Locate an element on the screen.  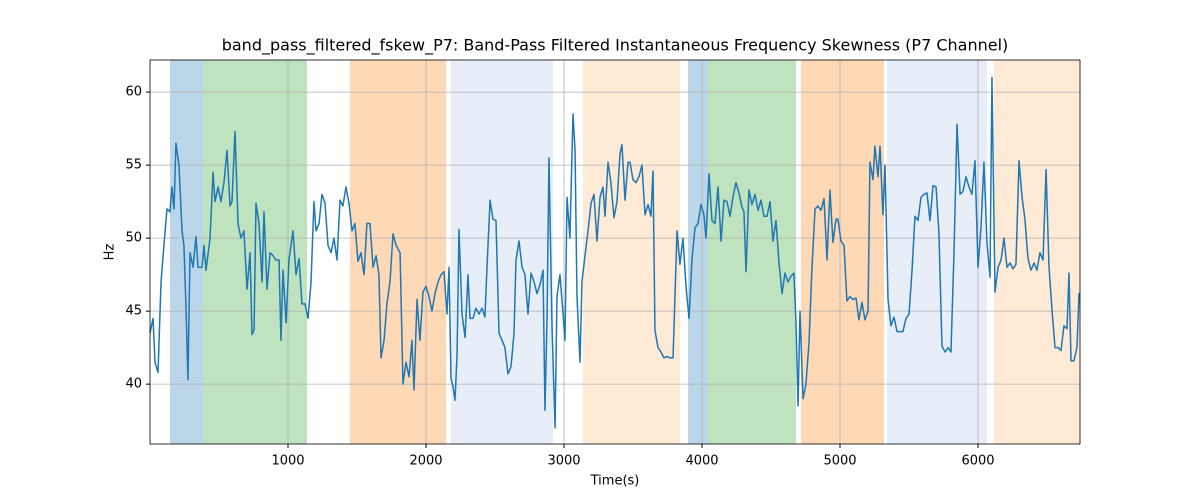
x-tick-label: 4000 is located at coordinates (701, 461).